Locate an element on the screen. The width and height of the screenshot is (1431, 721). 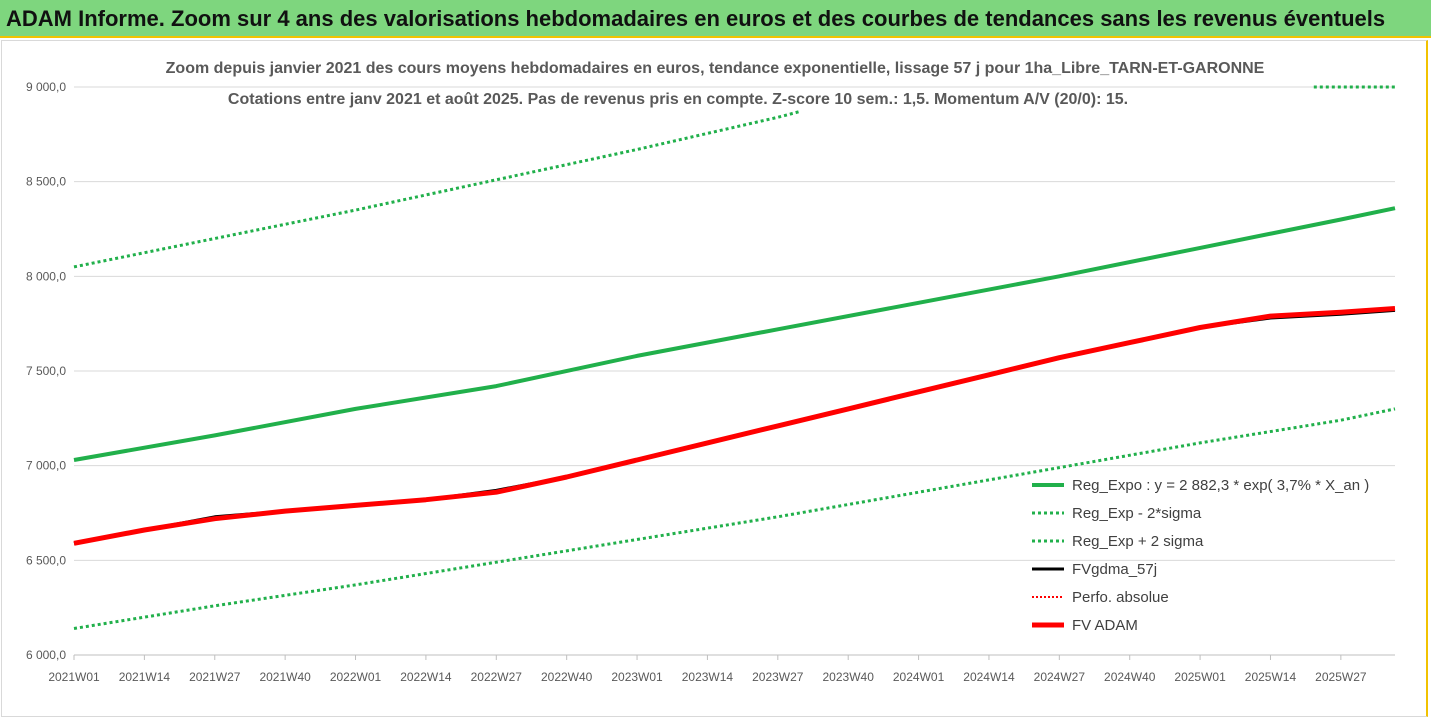
legend-label-1: Reg_Exp - 2*sigma is located at coordinates (1137, 513).